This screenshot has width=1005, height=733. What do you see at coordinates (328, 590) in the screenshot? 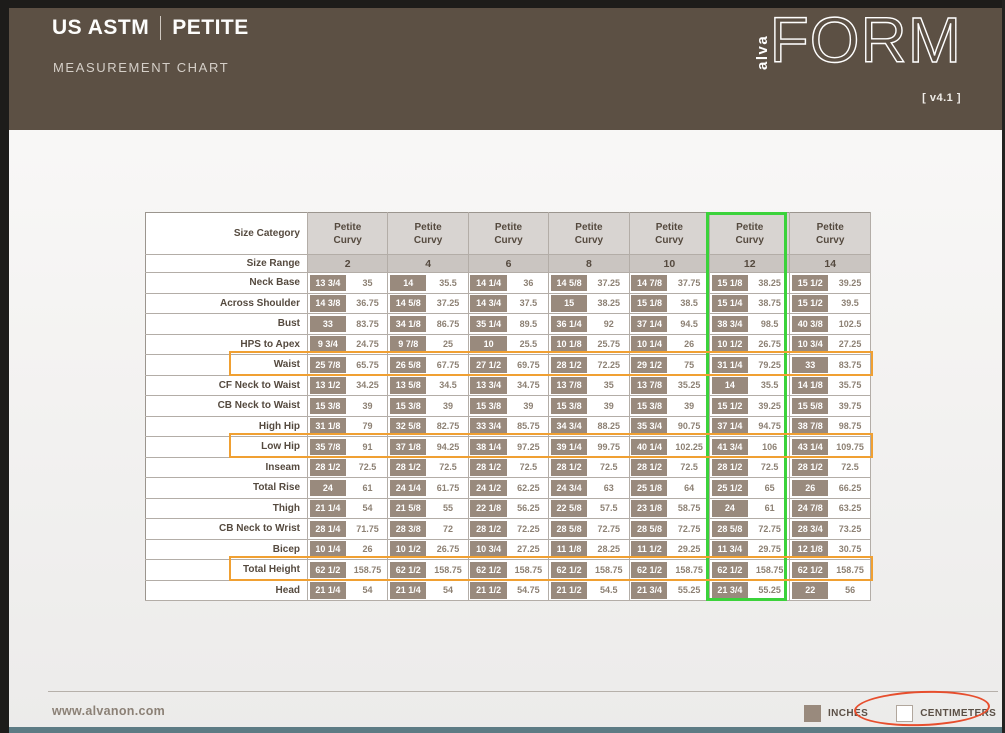
I see `inches-value-cell: 21 1/4` at bounding box center [328, 590].